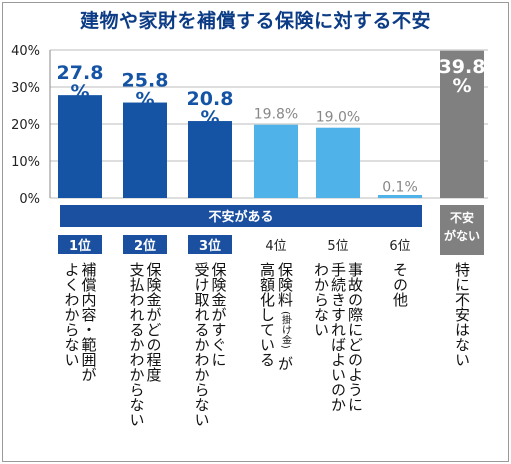  Describe the element at coordinates (462, 235) in the screenshot. I see `no-anxiety-label: がない` at that location.